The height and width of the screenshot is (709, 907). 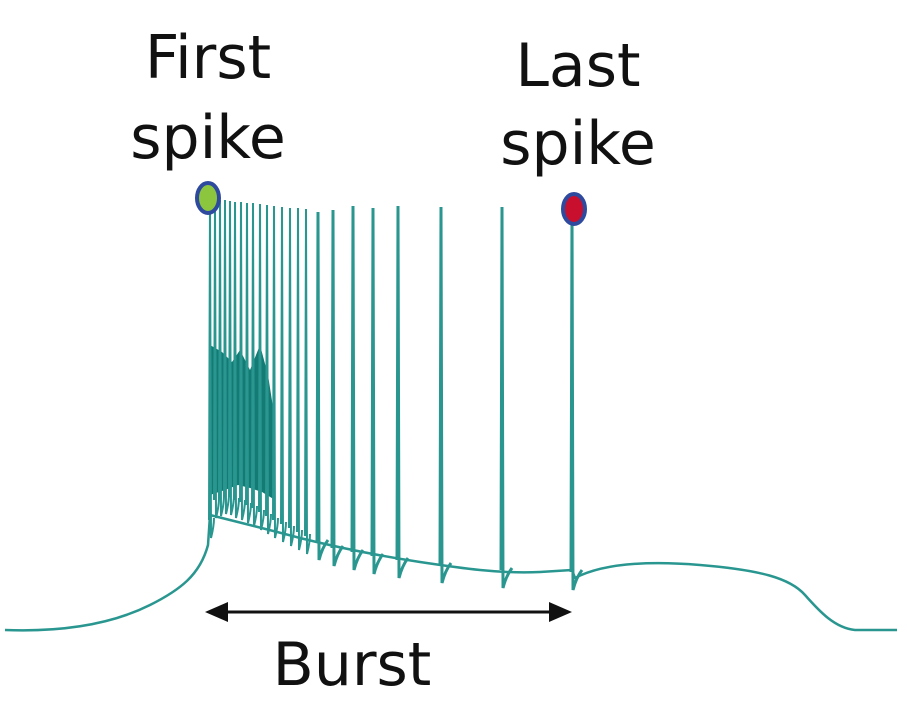 What do you see at coordinates (578, 66) in the screenshot?
I see `last-spike-label-line1: Last` at bounding box center [578, 66].